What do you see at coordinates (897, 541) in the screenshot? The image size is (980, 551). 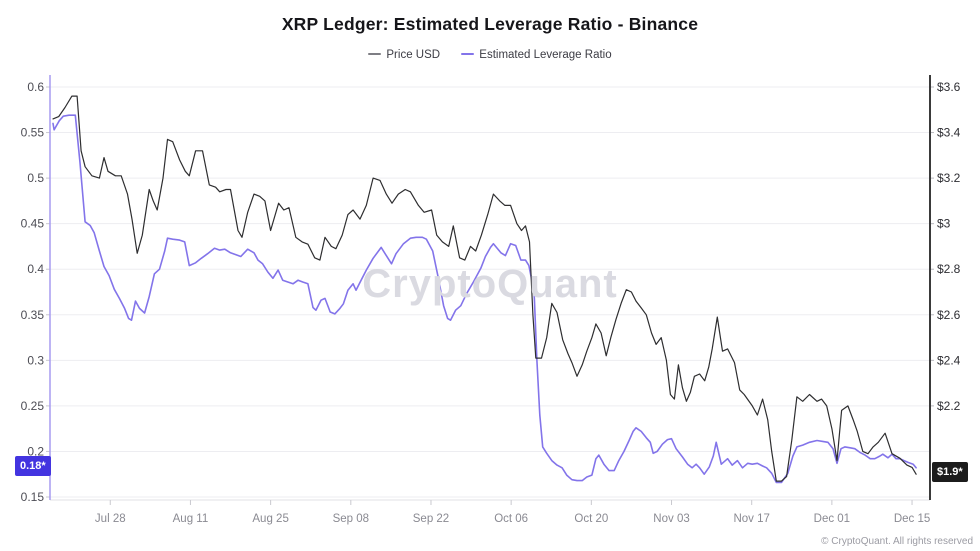 I see `copyright-notice: © CryptoQuant. All rights reserved` at bounding box center [897, 541].